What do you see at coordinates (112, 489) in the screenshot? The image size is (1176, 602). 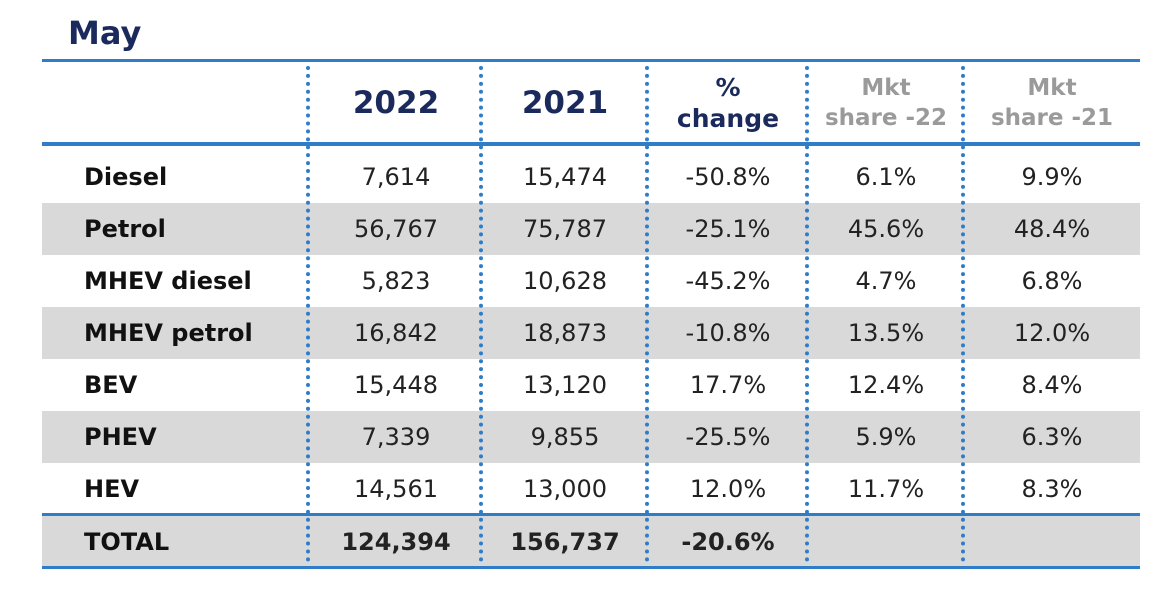 I see `row-label: HEV` at bounding box center [112, 489].